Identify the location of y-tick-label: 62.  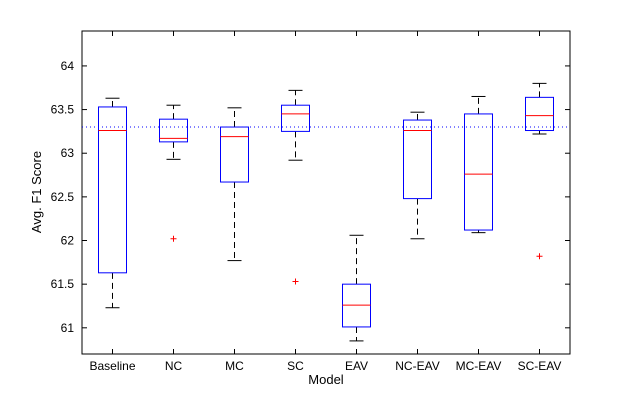
(68, 241).